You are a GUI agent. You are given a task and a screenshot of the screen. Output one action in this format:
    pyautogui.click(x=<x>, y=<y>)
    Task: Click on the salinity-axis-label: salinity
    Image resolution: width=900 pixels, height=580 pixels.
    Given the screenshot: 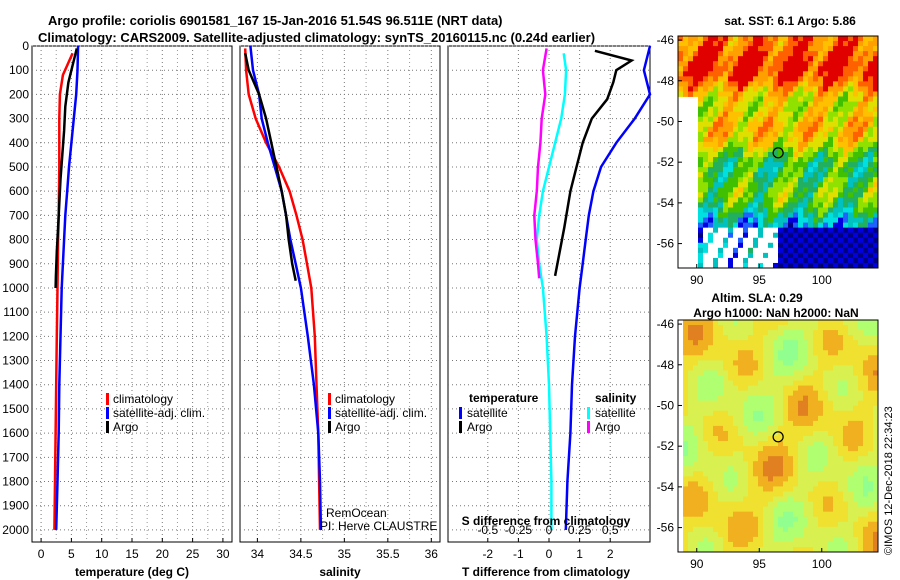 What is the action you would take?
    pyautogui.click(x=340, y=572)
    